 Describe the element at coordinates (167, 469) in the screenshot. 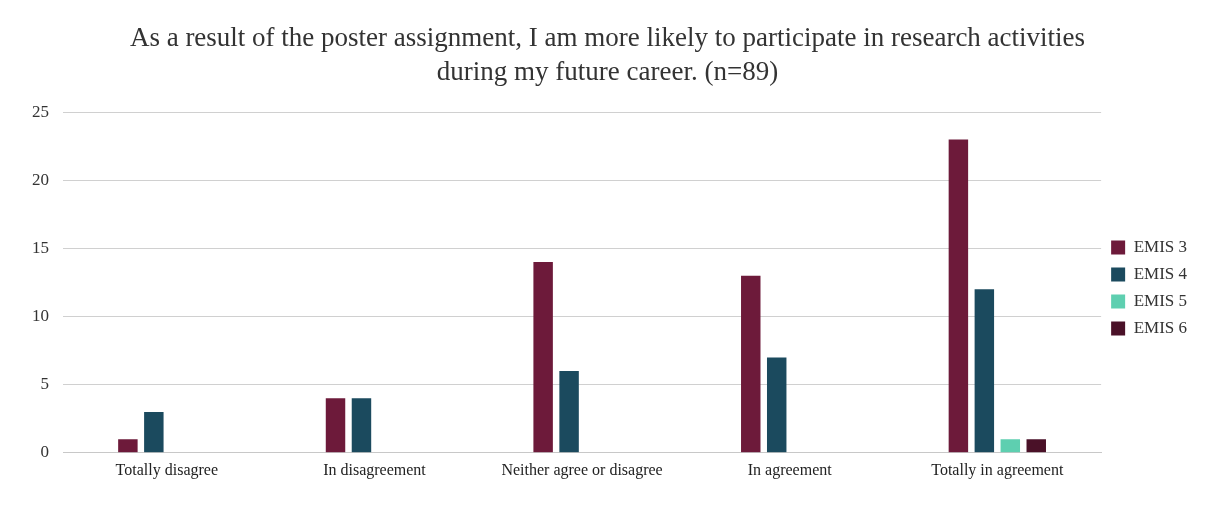

I see `x-tick-label: Totally disagree` at that location.